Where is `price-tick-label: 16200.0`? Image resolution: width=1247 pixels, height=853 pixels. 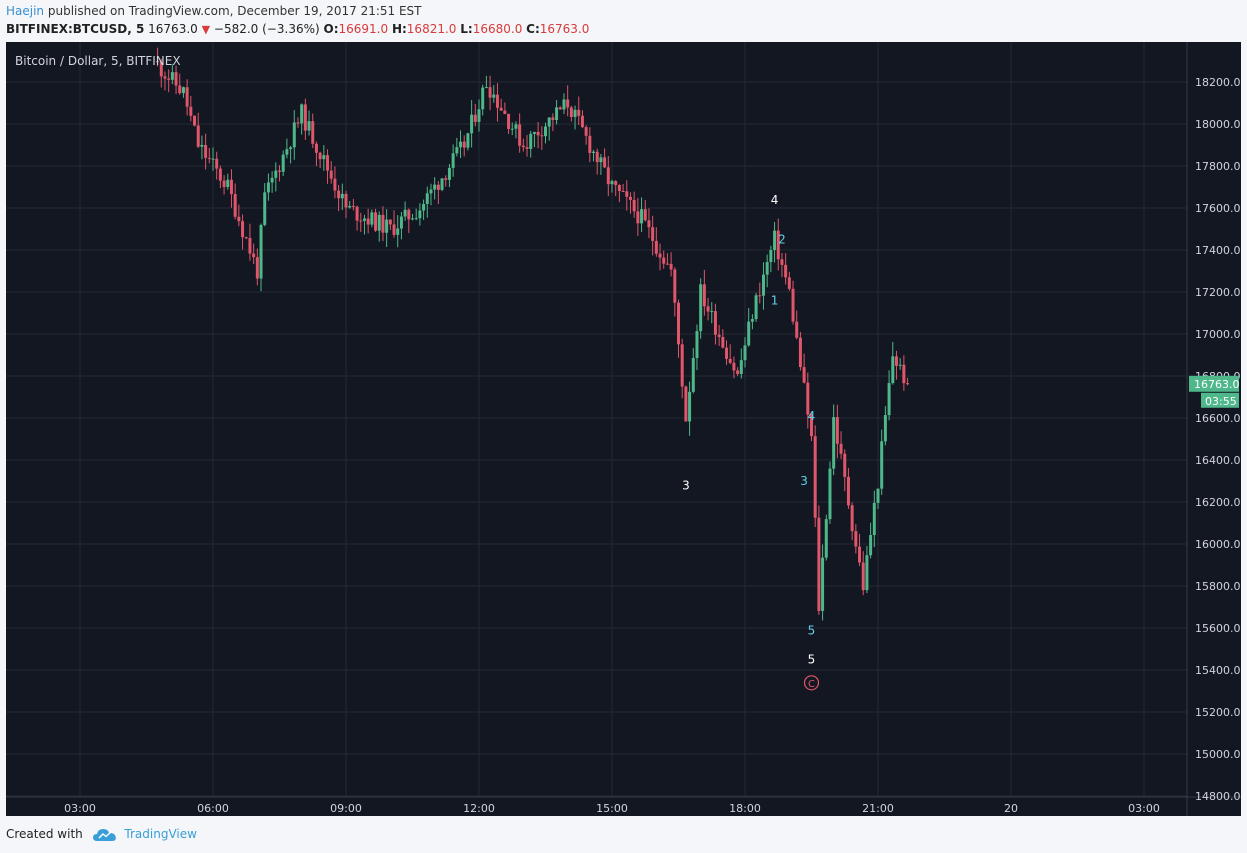 price-tick-label: 16200.0 is located at coordinates (1218, 502).